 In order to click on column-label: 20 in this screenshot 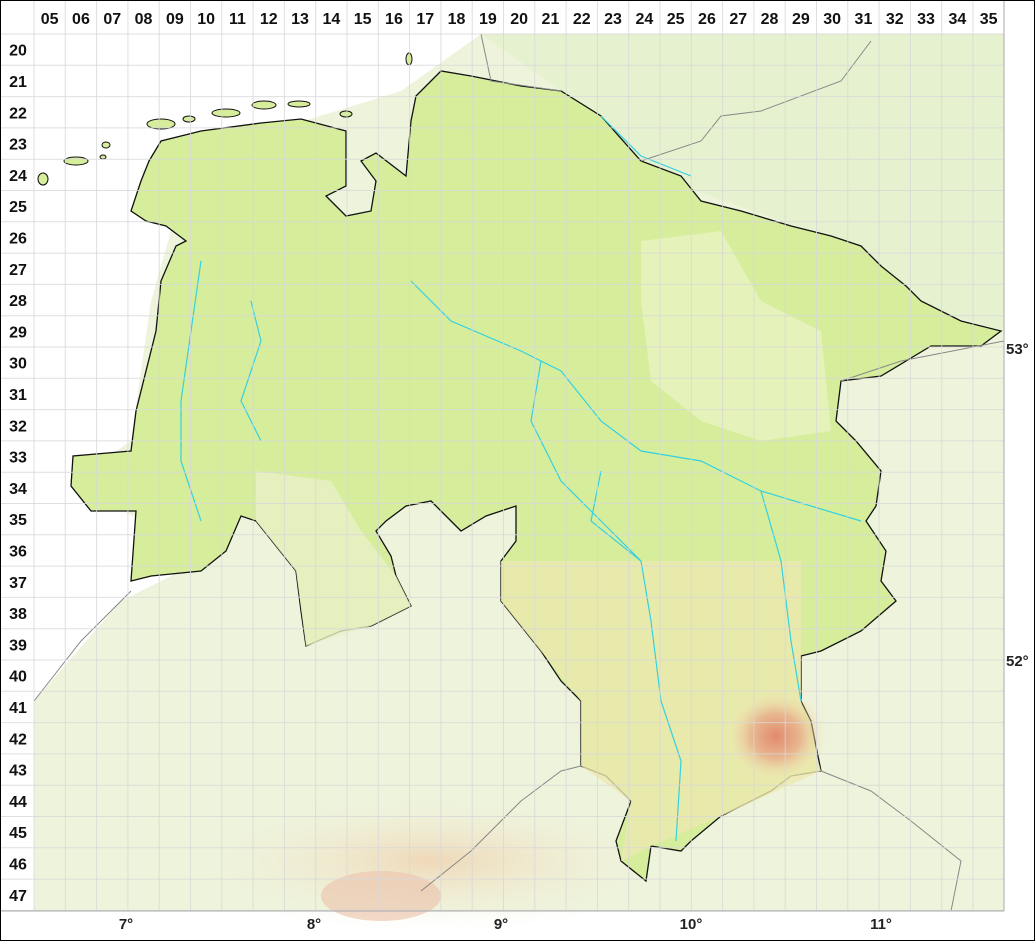, I will do `click(519, 19)`.